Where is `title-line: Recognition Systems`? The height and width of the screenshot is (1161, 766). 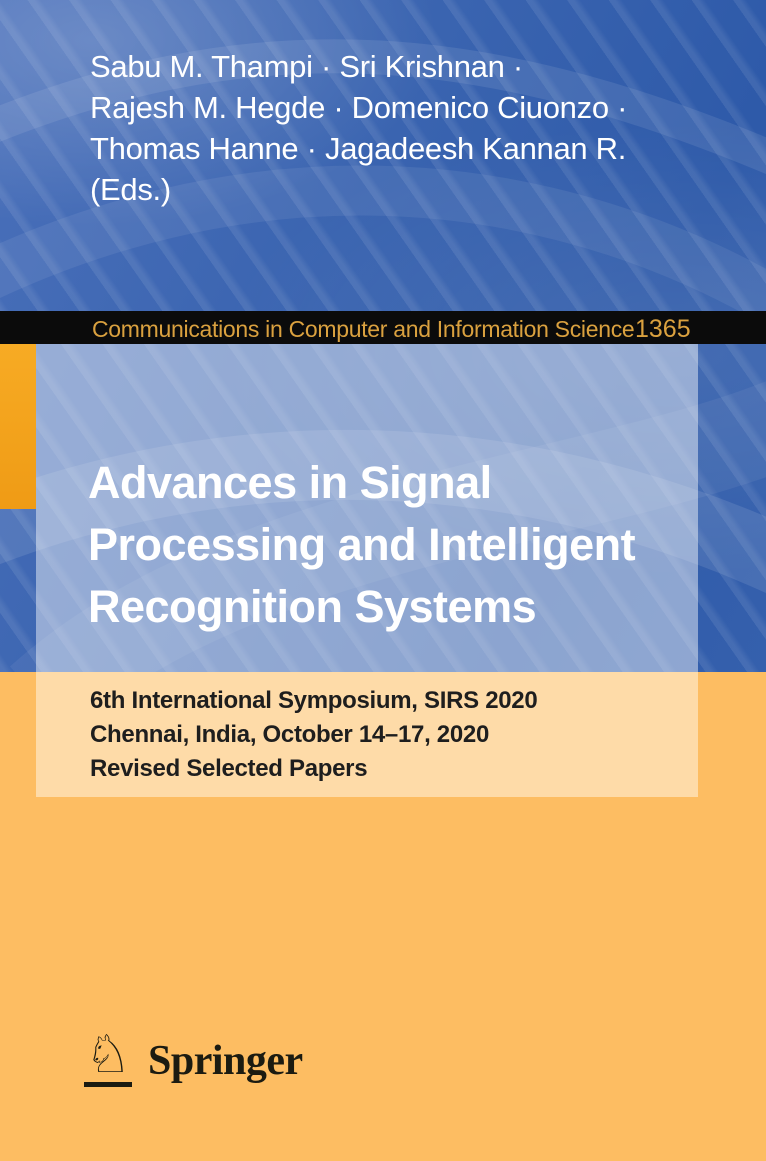
title-line: Recognition Systems is located at coordinates (312, 606).